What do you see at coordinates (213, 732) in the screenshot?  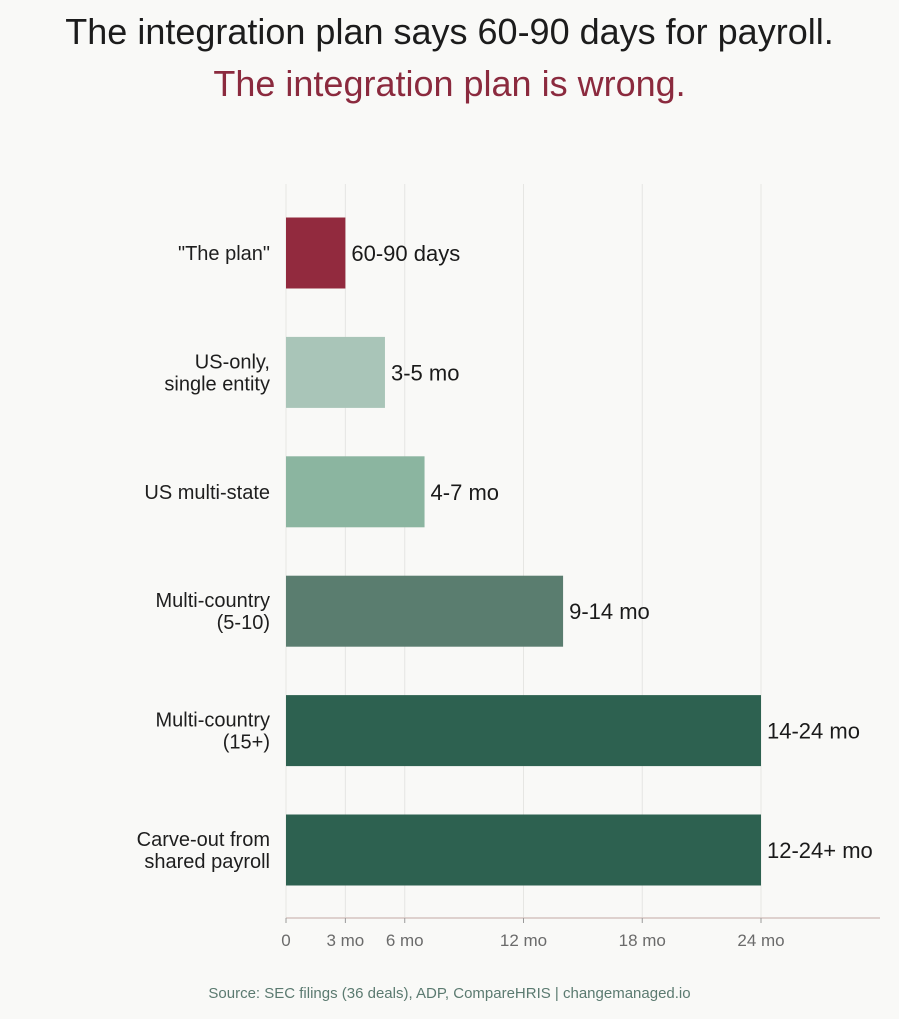 I see `category-label: Multi-country (15+)` at bounding box center [213, 732].